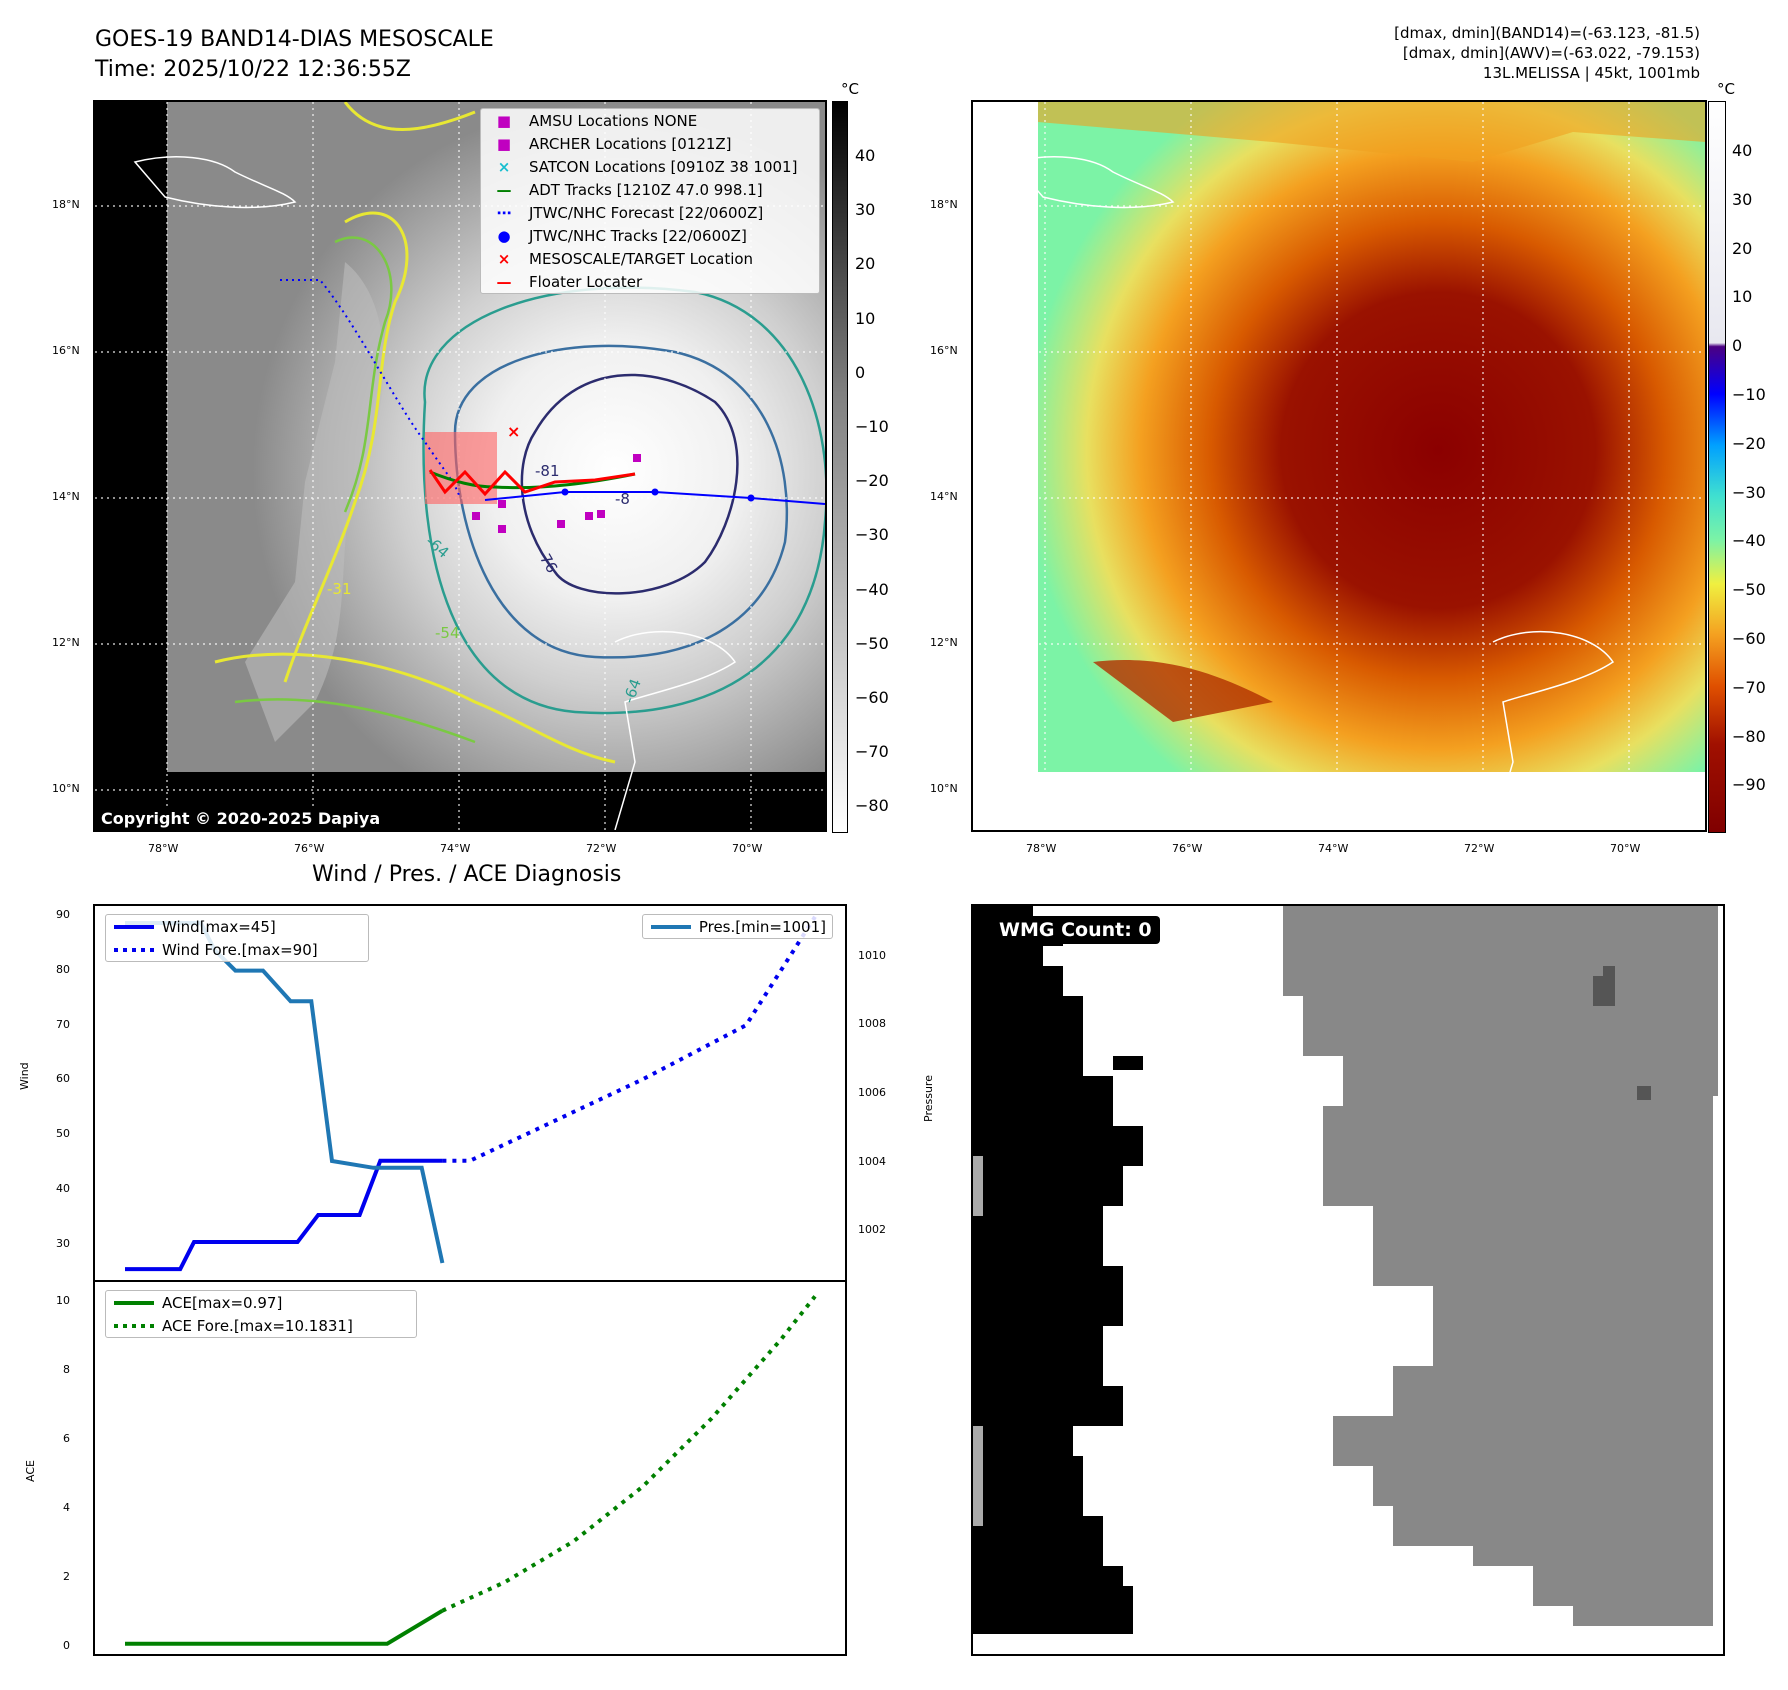  What do you see at coordinates (872, 1161) in the screenshot?
I see `axis-tick-label: 1004` at bounding box center [872, 1161].